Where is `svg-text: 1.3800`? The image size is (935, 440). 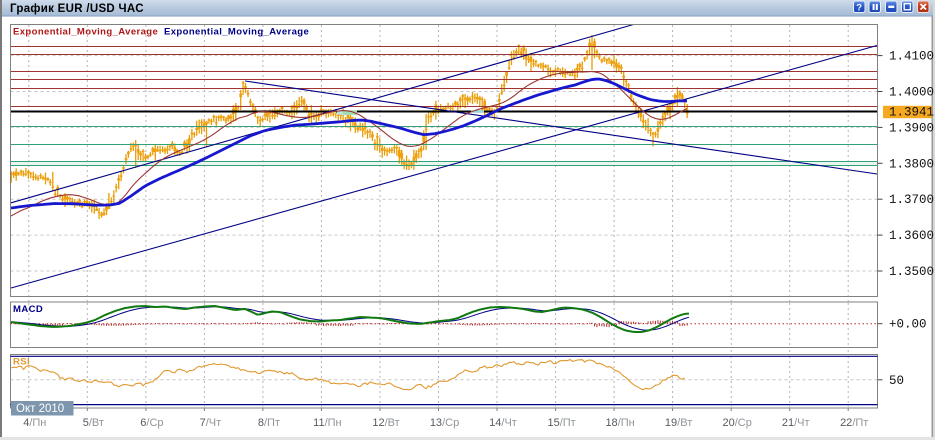
svg-text: 1.3800 is located at coordinates (911, 164).